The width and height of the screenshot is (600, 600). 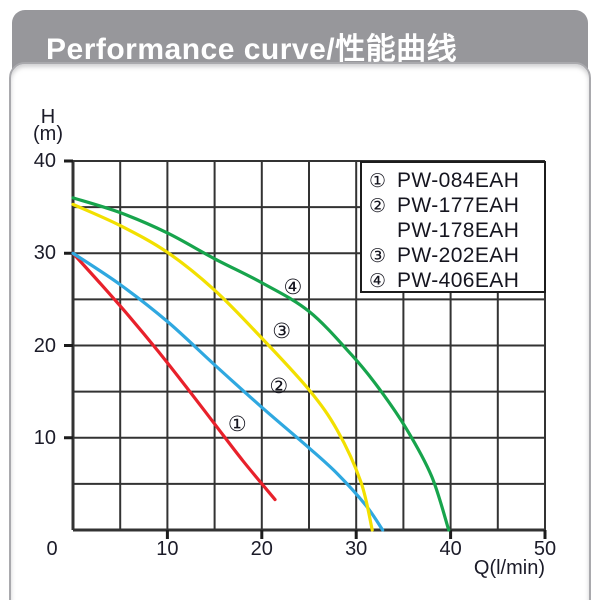 What do you see at coordinates (48, 117) in the screenshot?
I see `y-axis-label-symbol: H` at bounding box center [48, 117].